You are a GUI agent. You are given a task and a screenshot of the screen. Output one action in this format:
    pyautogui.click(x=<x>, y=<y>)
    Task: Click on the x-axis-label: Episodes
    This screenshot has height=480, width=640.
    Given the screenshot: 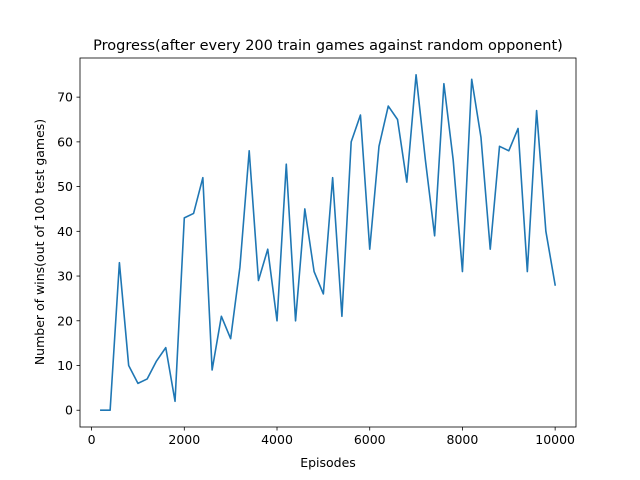 What is the action you would take?
    pyautogui.click(x=328, y=462)
    